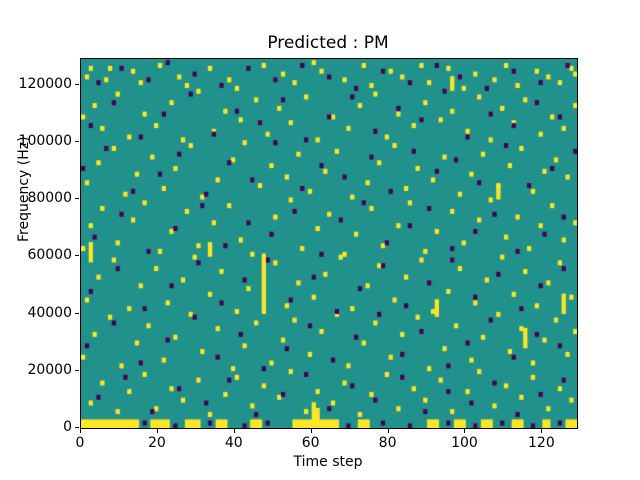  What do you see at coordinates (45, 83) in the screenshot?
I see `y-tick-label: 120000` at bounding box center [45, 83].